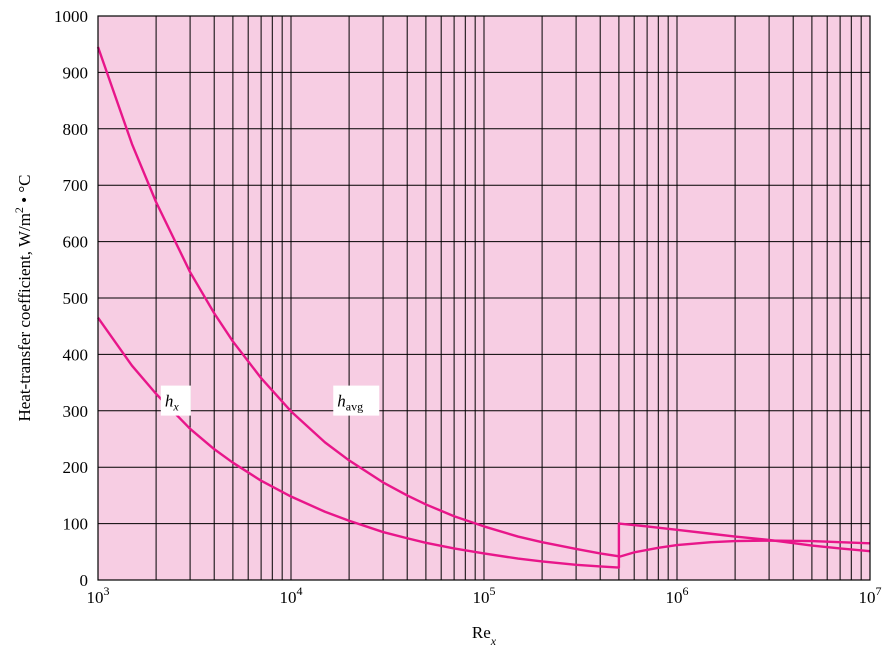 This screenshot has width=891, height=646. I want to click on x-tick-label: 10⁷, so click(870, 595).